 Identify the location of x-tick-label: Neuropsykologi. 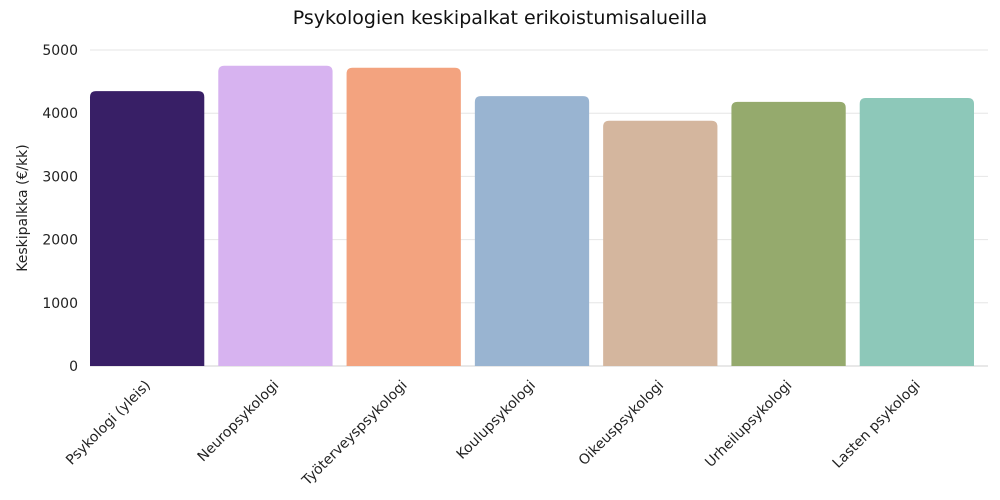
(239, 422).